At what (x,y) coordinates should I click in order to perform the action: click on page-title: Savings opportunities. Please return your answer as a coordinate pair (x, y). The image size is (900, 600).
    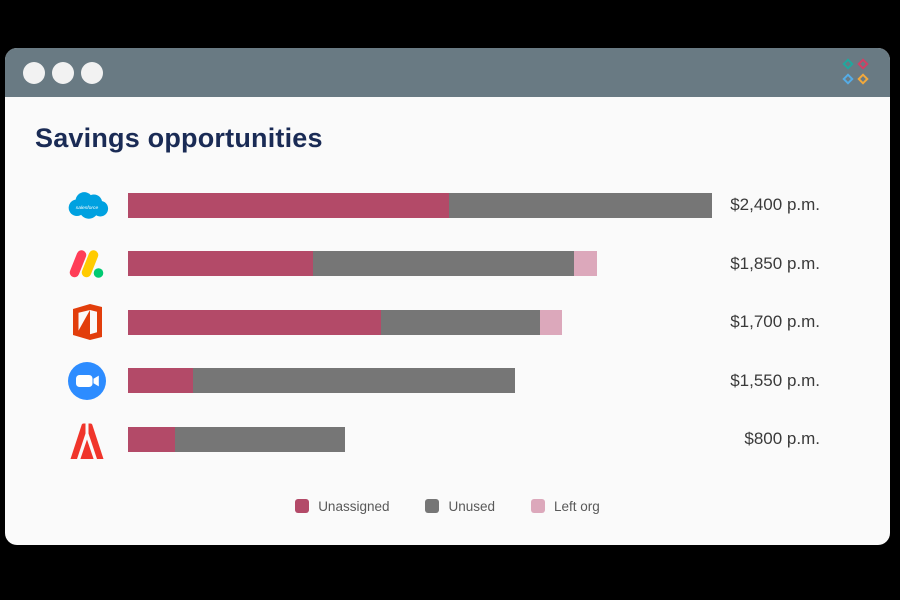
    Looking at the image, I should click on (179, 138).